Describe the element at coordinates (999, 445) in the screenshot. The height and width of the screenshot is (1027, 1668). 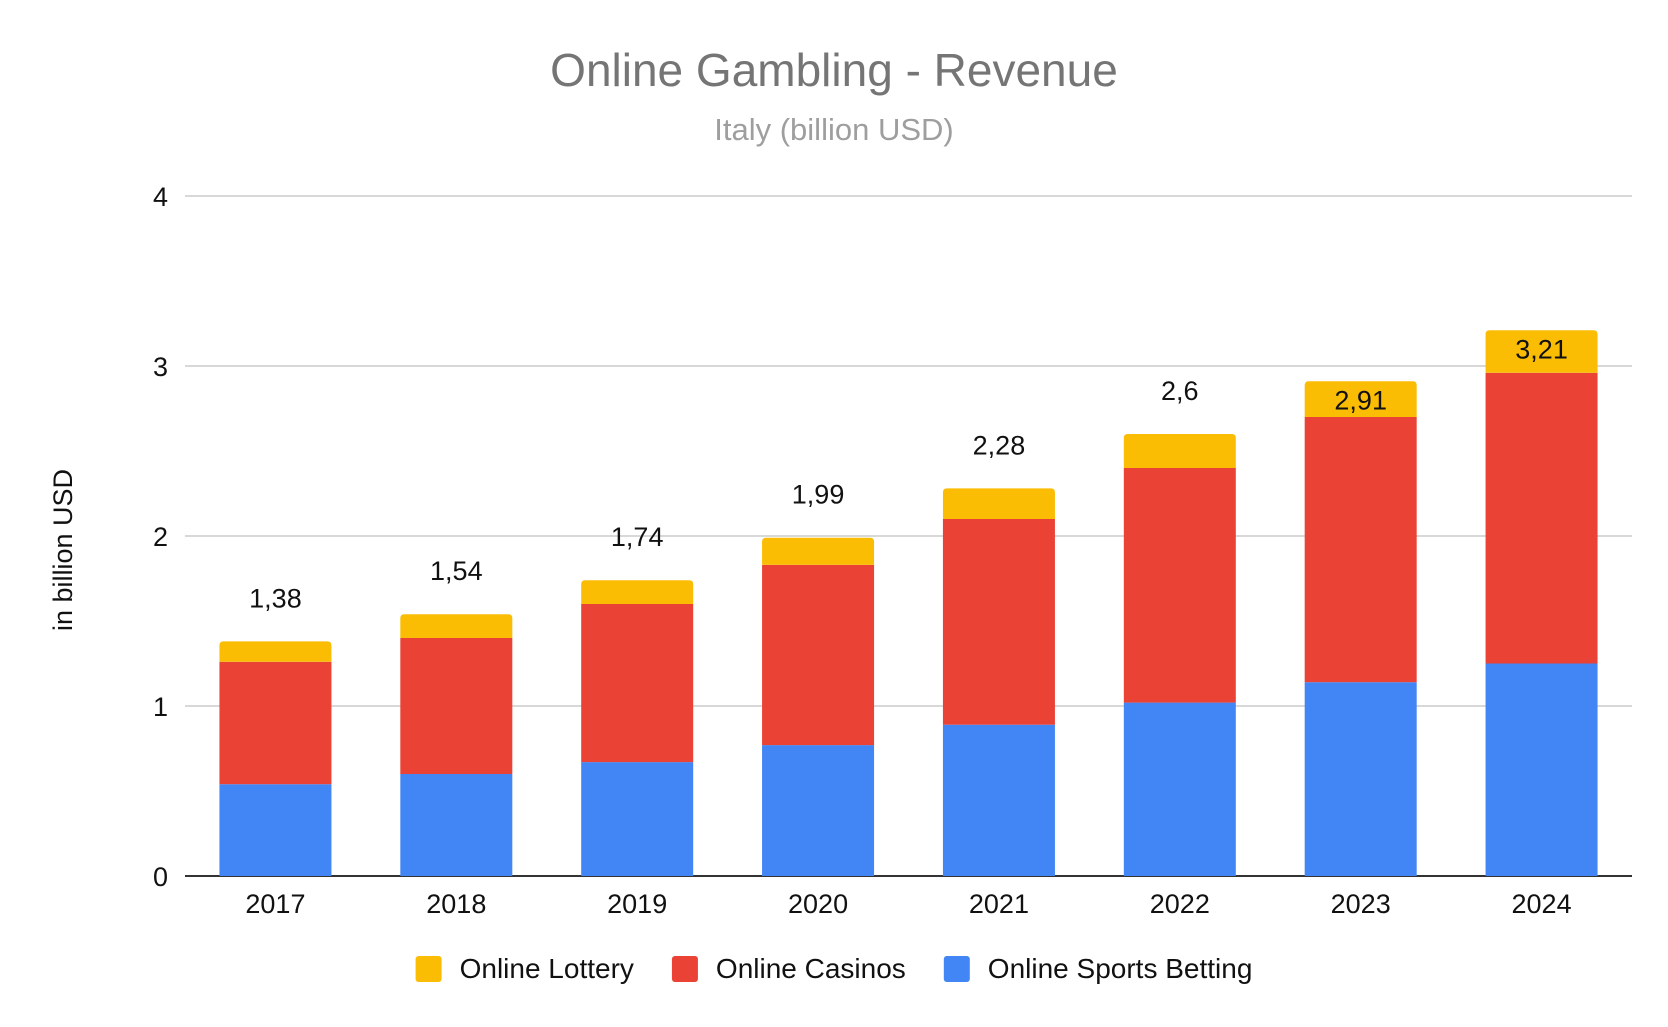
I see `bar-total-label: 2,28` at that location.